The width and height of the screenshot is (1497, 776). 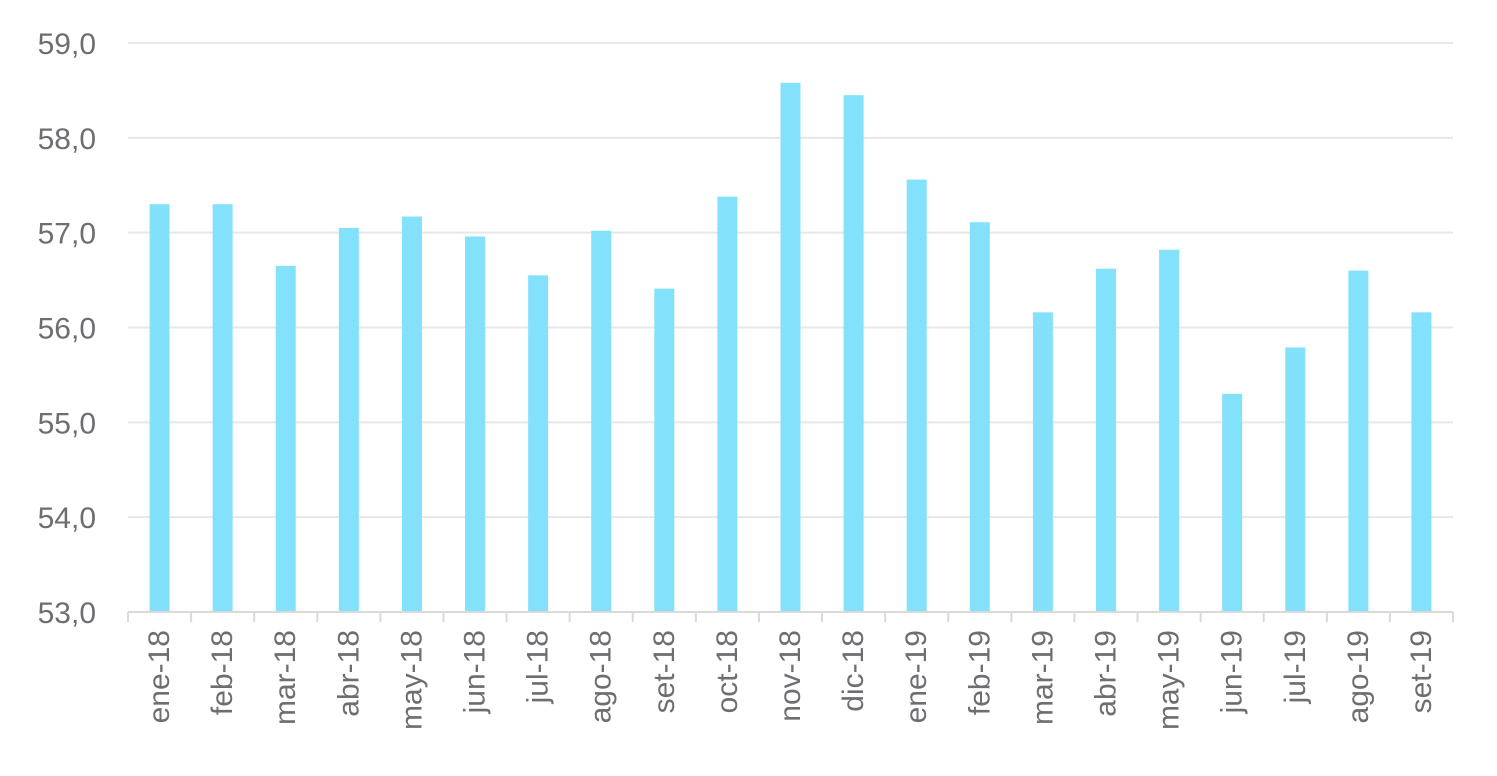 I want to click on y-tick-label: 59,0, so click(x=67, y=44).